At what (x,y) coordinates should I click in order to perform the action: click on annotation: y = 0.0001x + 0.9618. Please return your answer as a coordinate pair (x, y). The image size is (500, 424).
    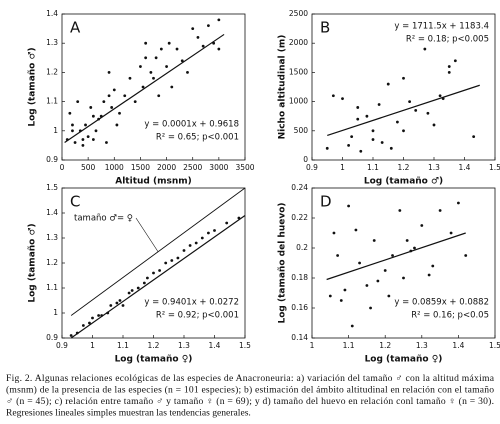
    Looking at the image, I should click on (191, 125).